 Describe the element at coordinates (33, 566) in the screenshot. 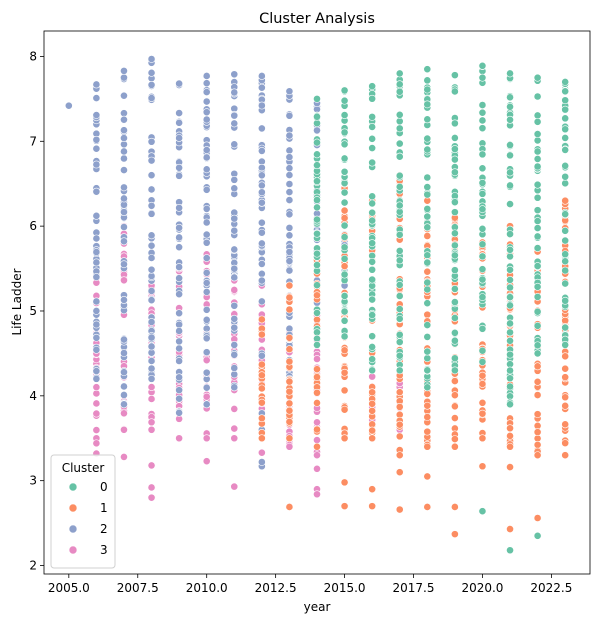

I see `y-tick-label: 2` at that location.